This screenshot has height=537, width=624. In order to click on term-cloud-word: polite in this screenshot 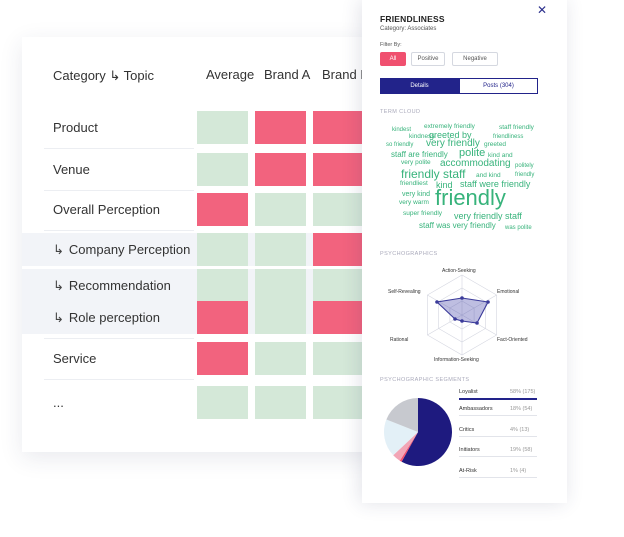, I will do `click(472, 153)`.